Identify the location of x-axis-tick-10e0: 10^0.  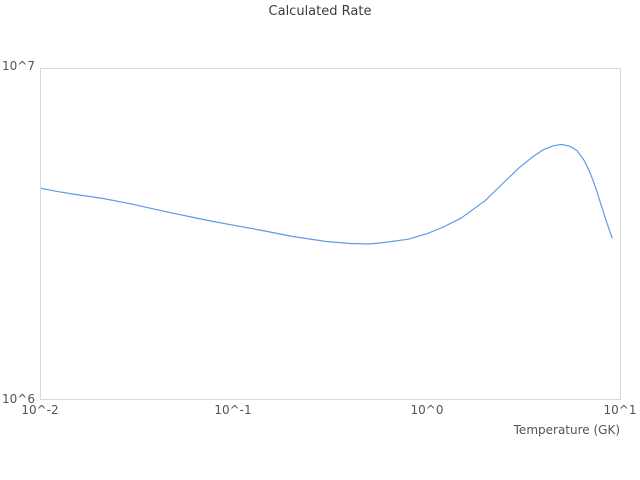
(427, 410).